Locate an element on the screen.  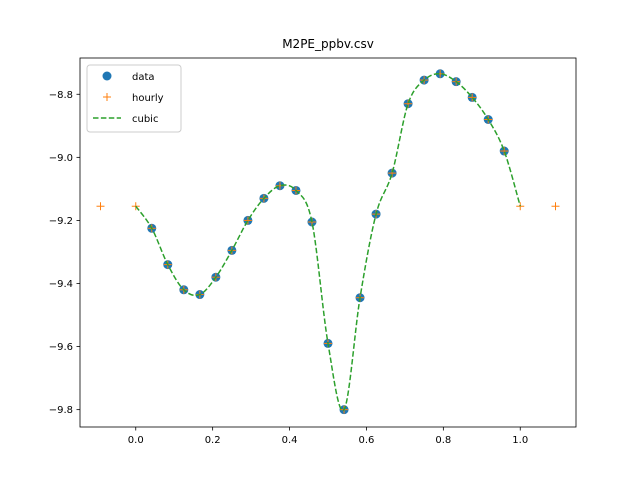
x-tick-label: 0.2 is located at coordinates (213, 440).